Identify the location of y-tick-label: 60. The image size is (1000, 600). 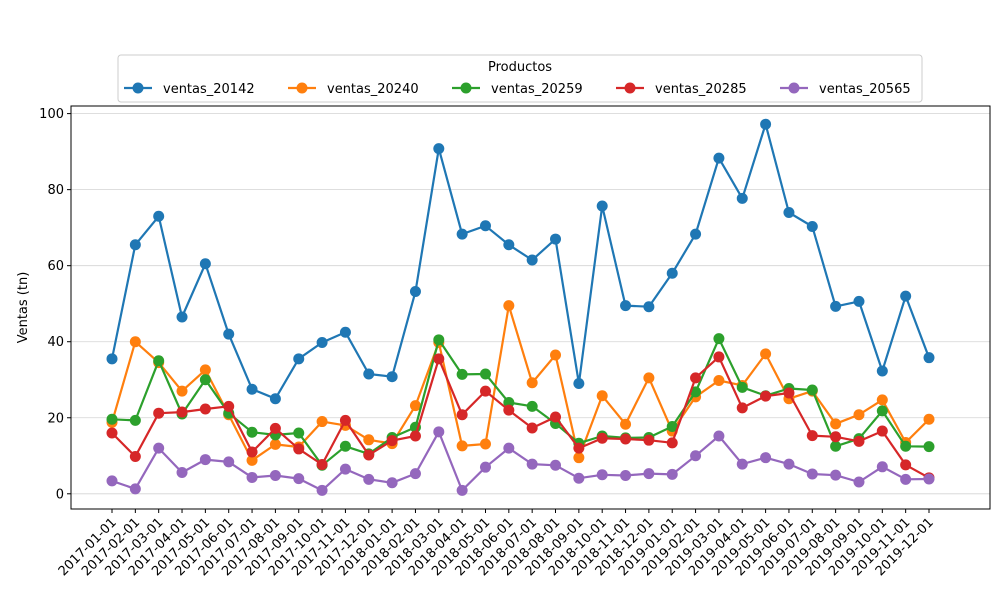
(55, 266).